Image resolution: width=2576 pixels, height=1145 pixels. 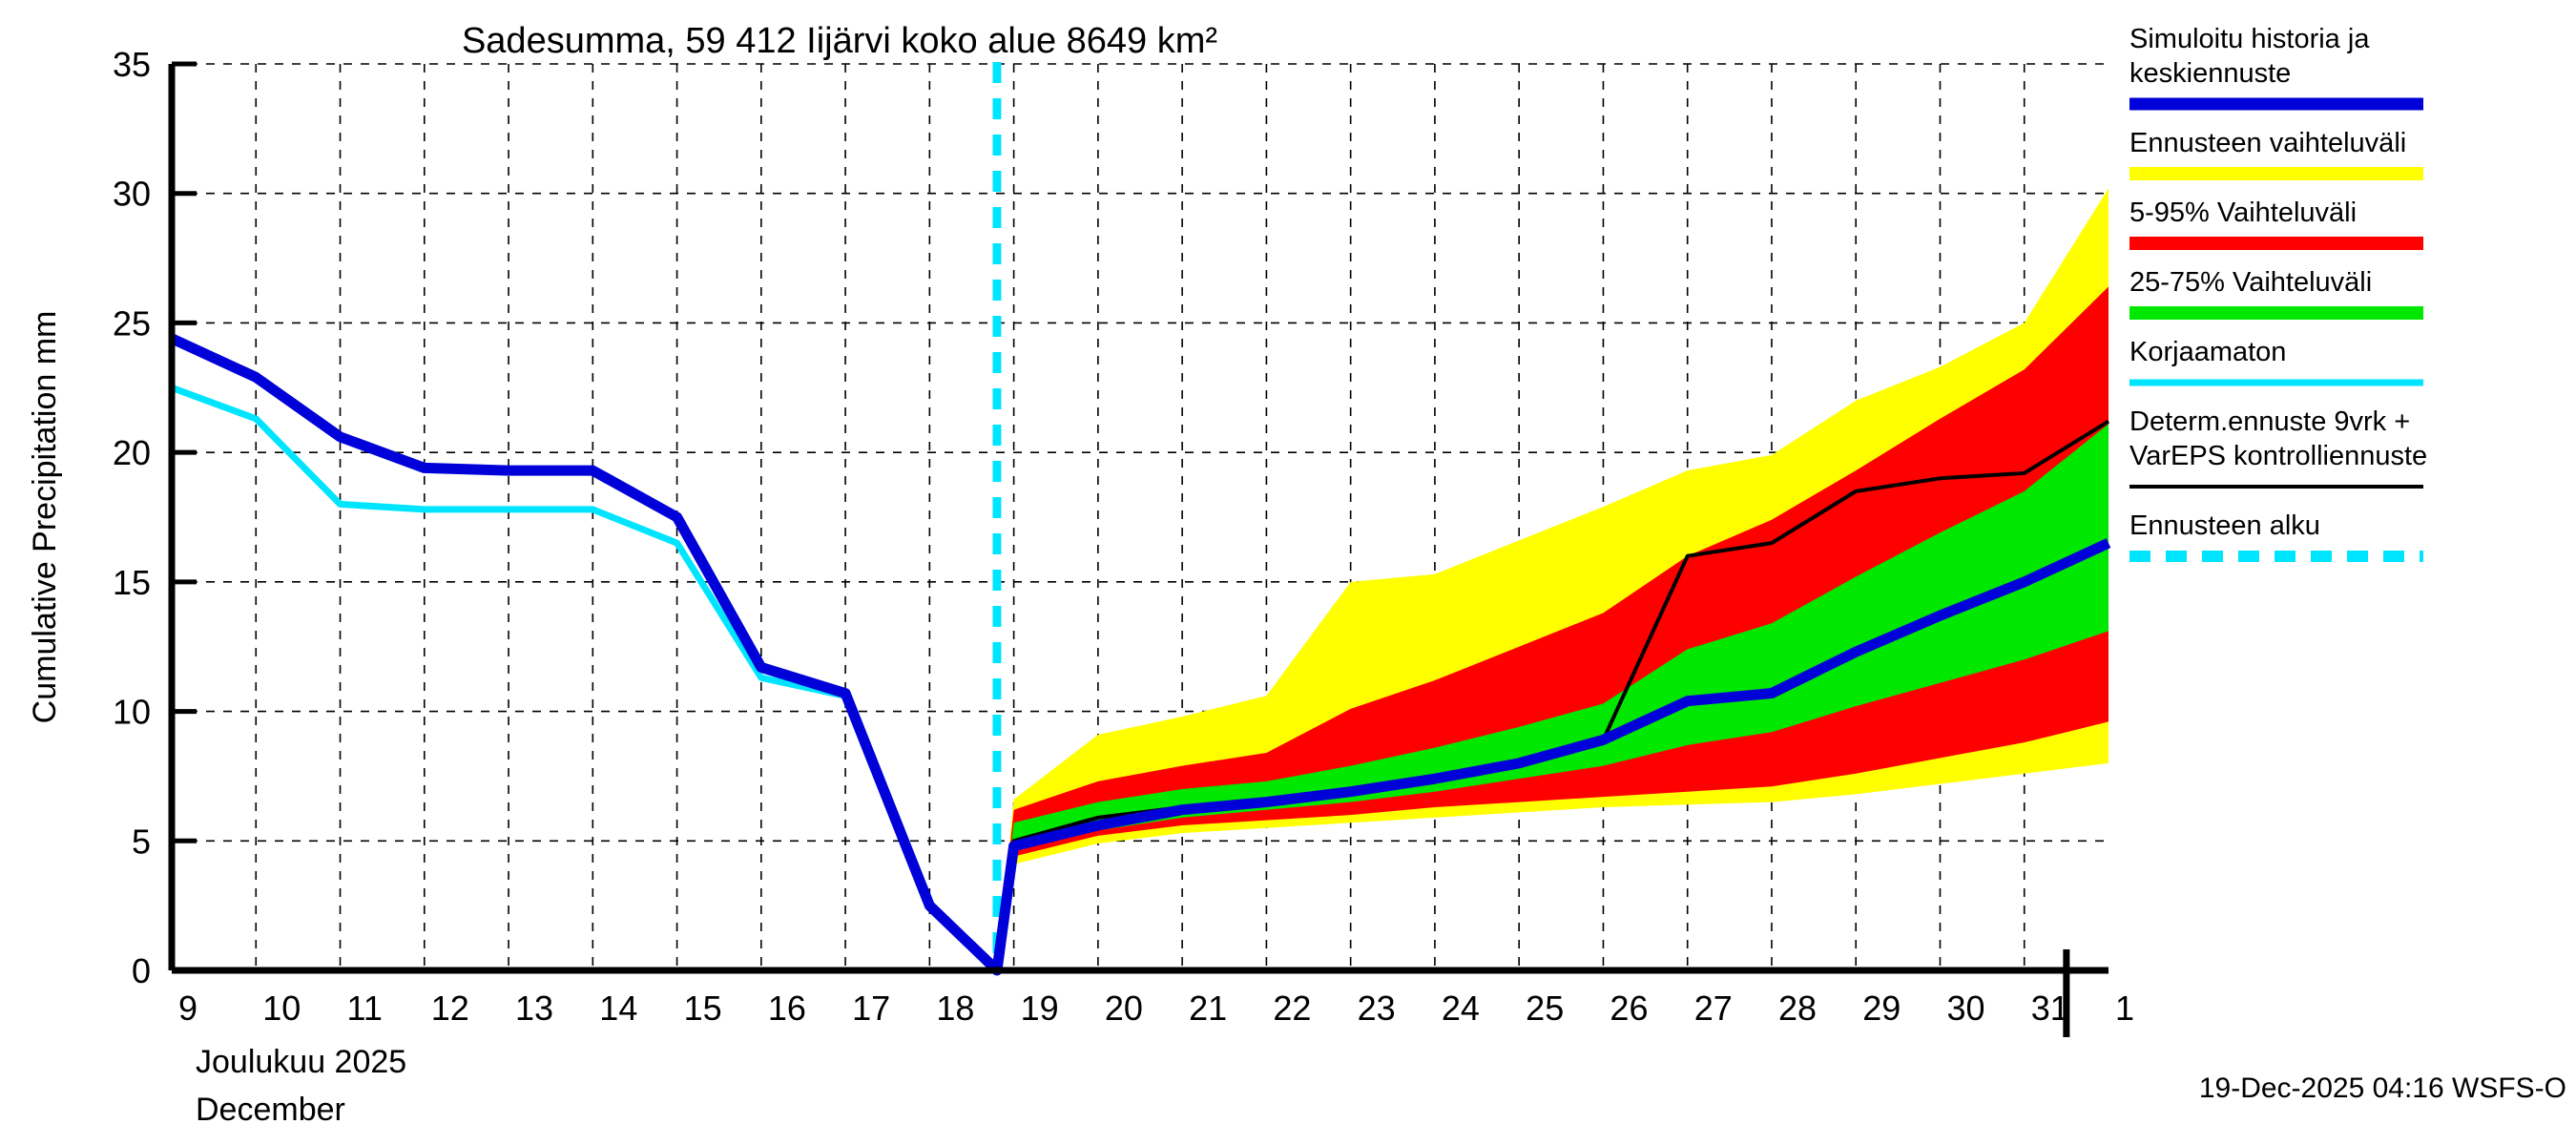 I want to click on y-tick-label: 15, so click(x=132, y=583).